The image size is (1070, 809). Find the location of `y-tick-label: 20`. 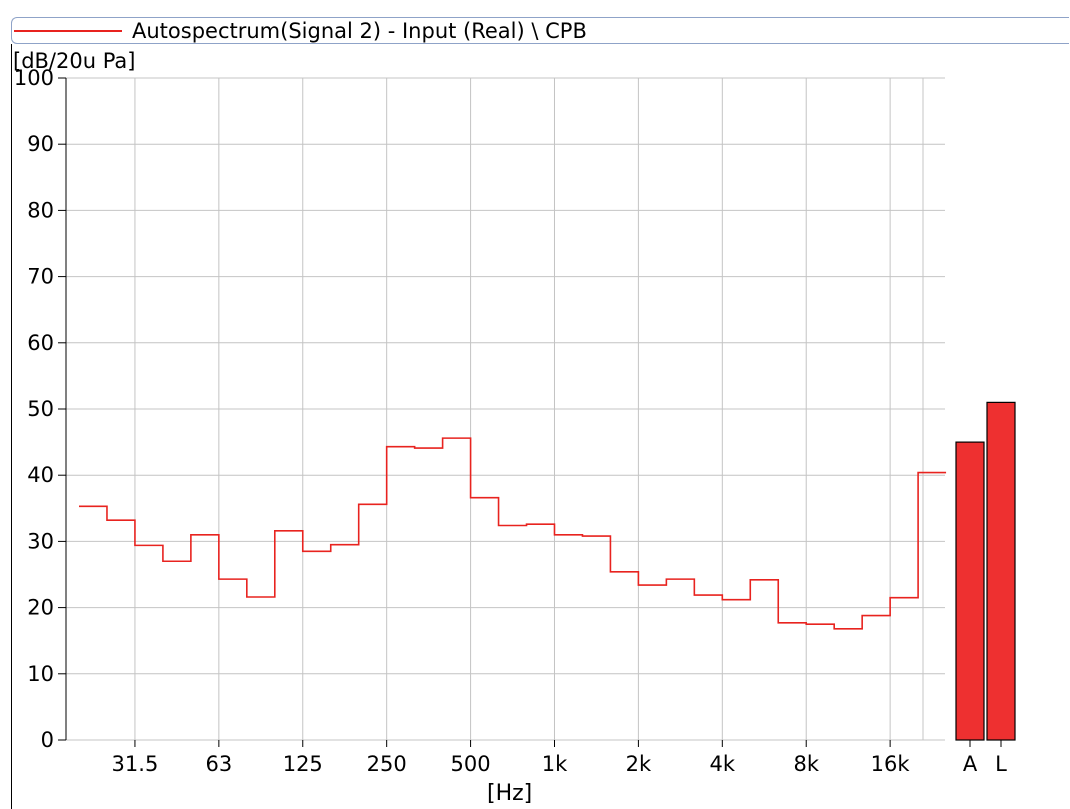

y-tick-label: 20 is located at coordinates (40, 608).